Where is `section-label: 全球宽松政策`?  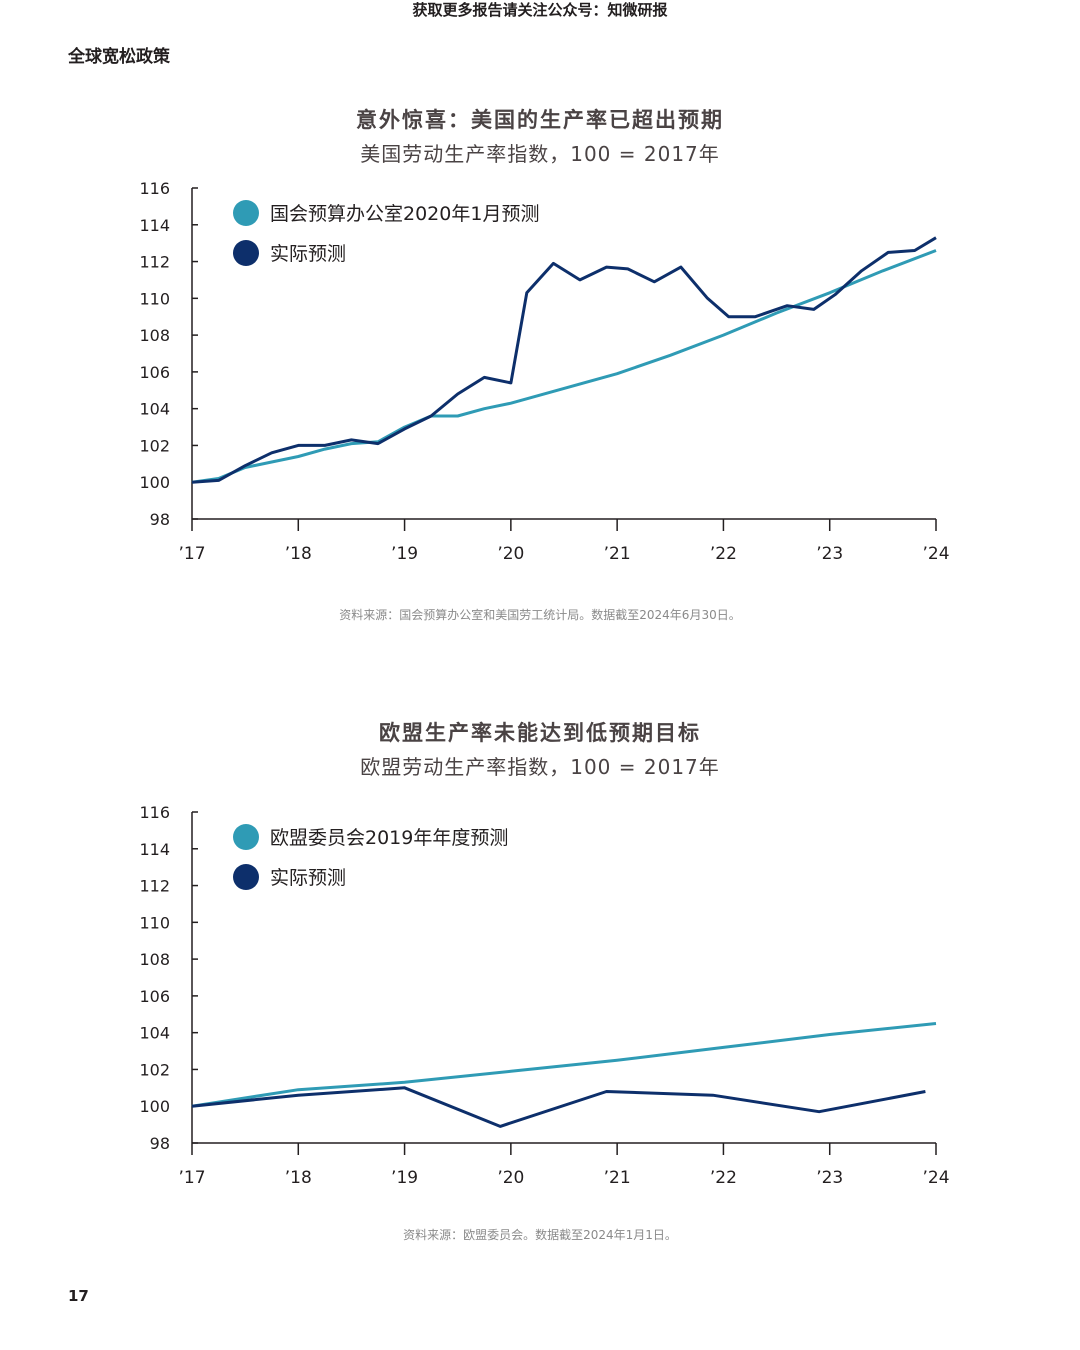 section-label: 全球宽松政策 is located at coordinates (119, 57).